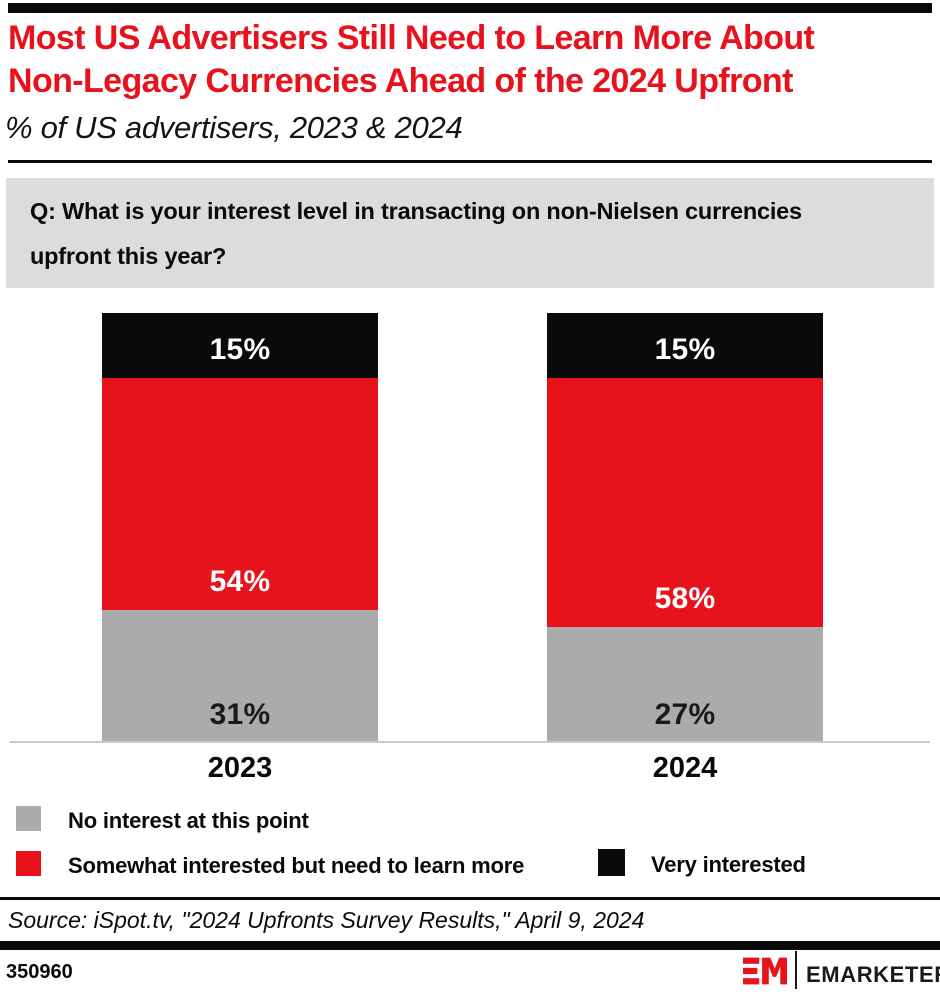 Image resolution: width=940 pixels, height=1000 pixels. Describe the element at coordinates (796, 970) in the screenshot. I see `logo-divider` at that location.